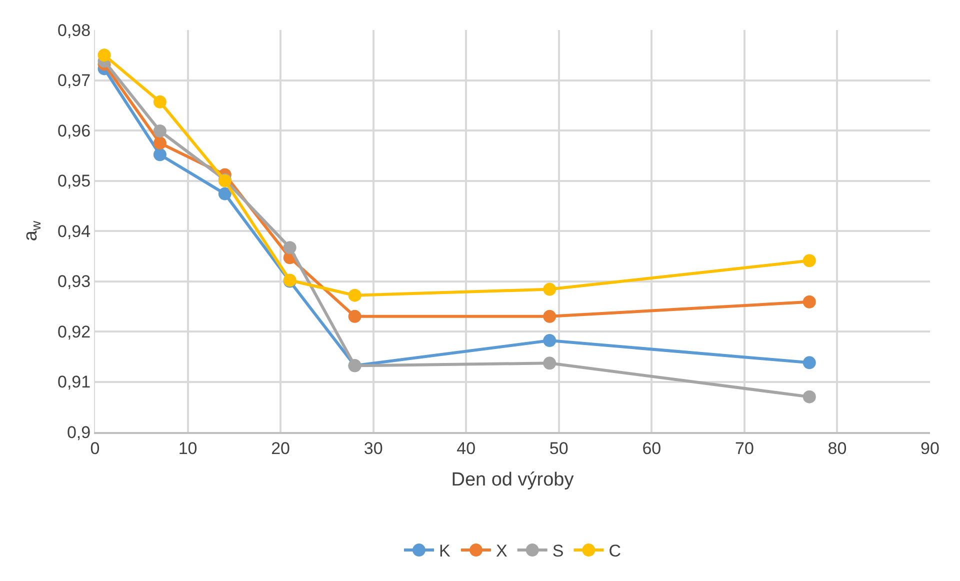 The width and height of the screenshot is (960, 581). What do you see at coordinates (74, 130) in the screenshot?
I see `y-tick-label: 0,96` at bounding box center [74, 130].